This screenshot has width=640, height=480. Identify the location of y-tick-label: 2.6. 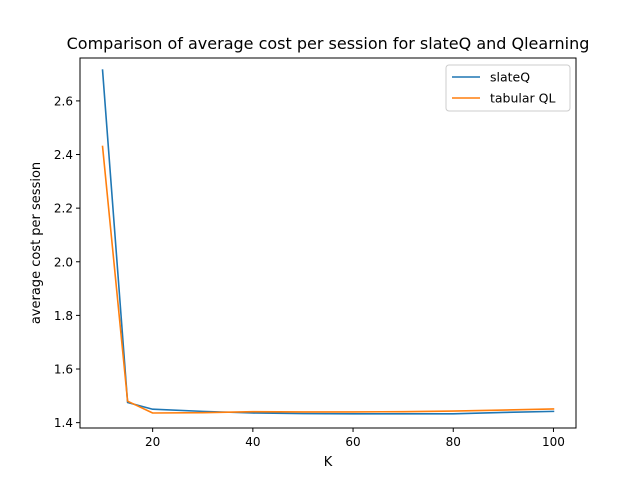
(63, 101).